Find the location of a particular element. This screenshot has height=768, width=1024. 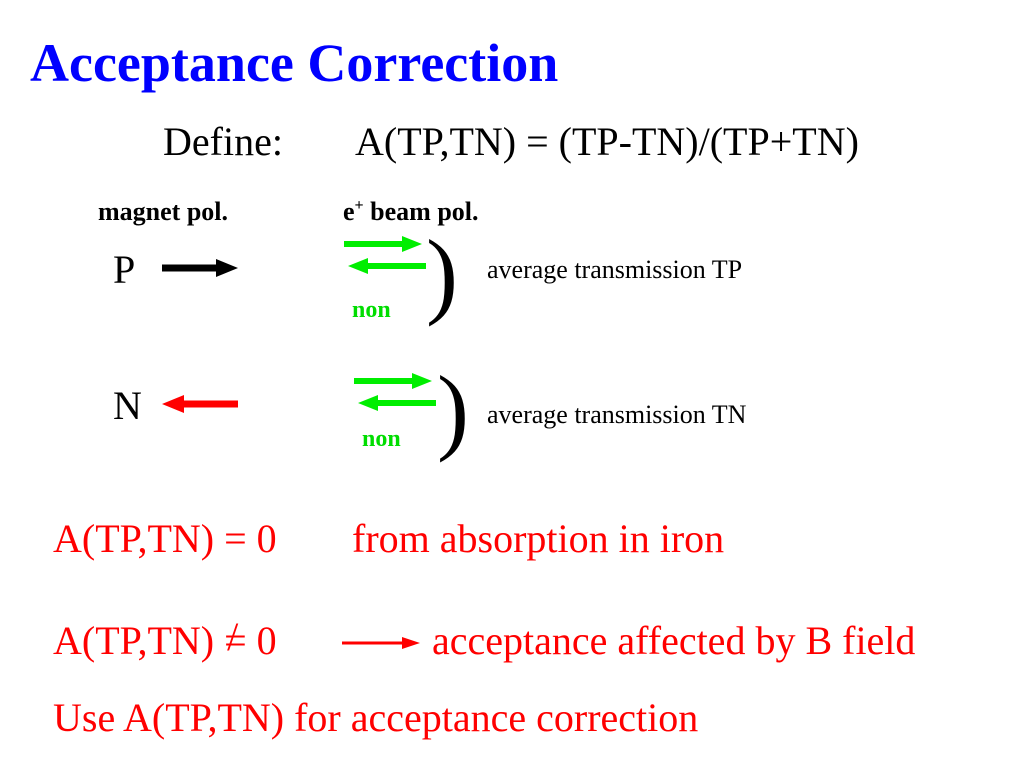

magnet-arrow-left-icon is located at coordinates (200, 404).